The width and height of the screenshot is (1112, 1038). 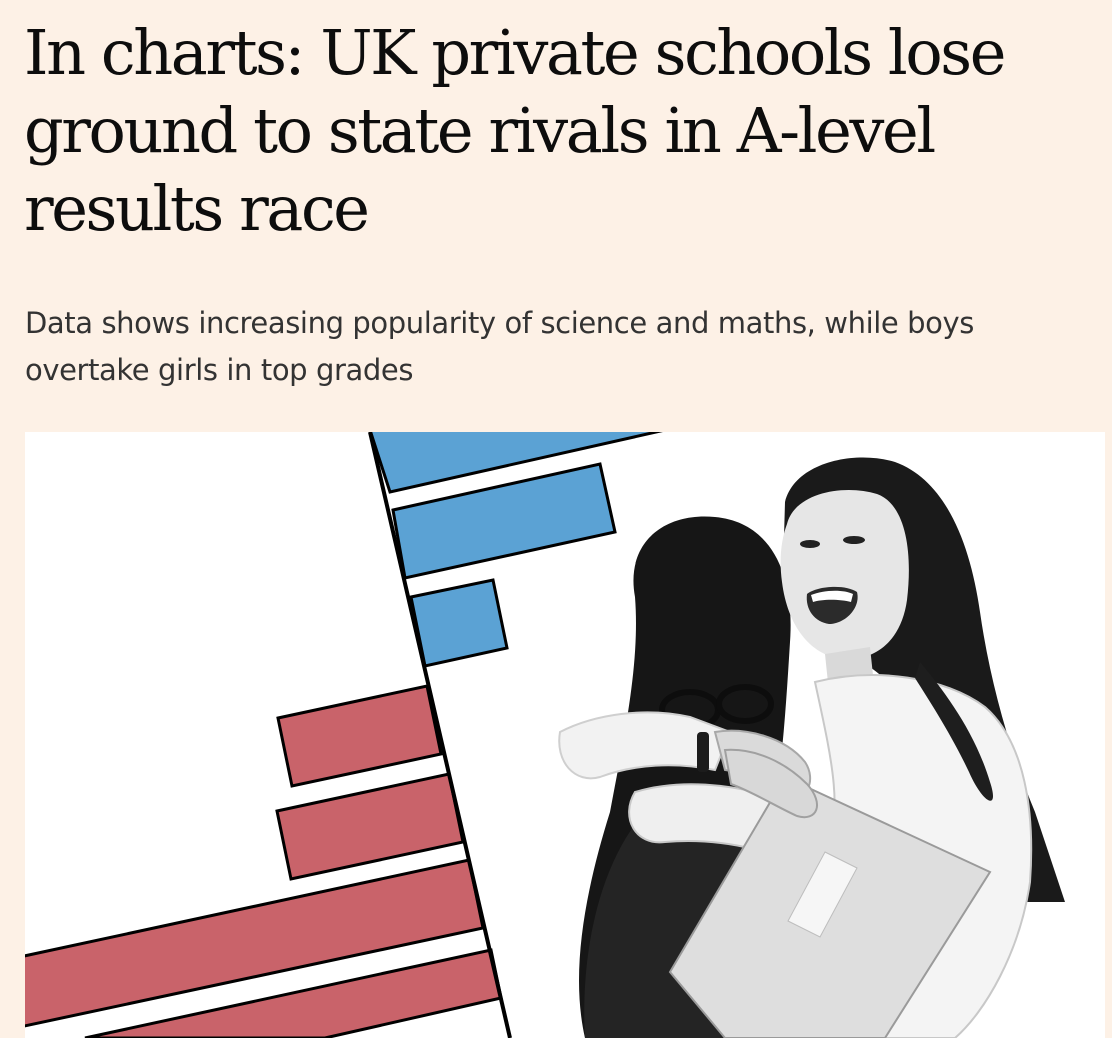 I want to click on eye-left, so click(x=810, y=544).